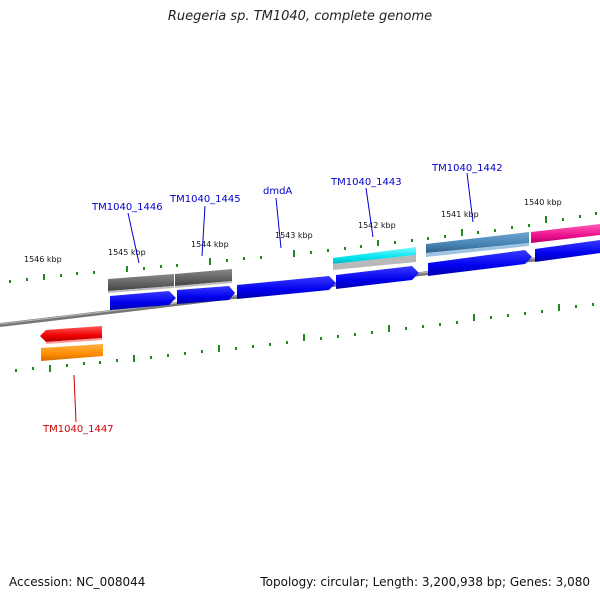 This screenshot has width=600, height=600. I want to click on gene-label-1445: TM1040_1445, so click(205, 199).